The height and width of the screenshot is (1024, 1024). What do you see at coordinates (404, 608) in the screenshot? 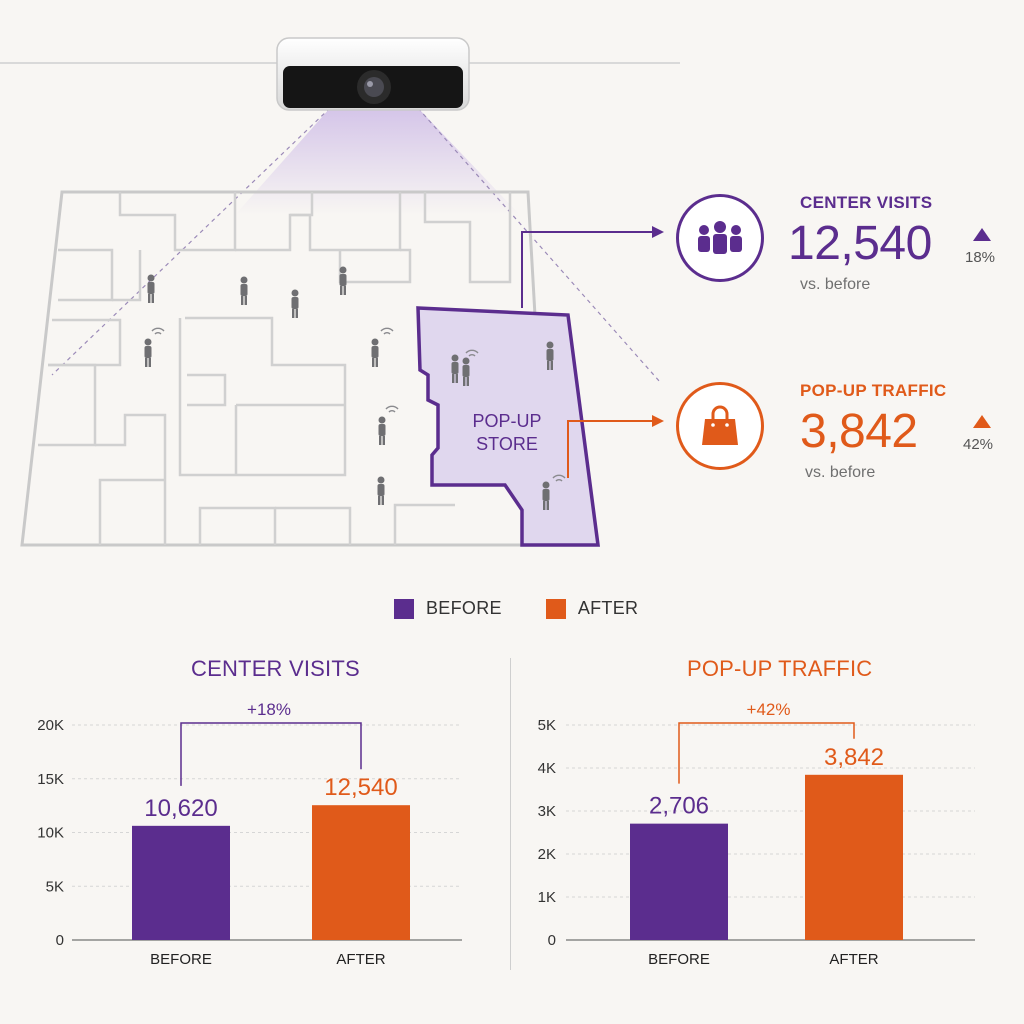
I see `legend-swatch-before` at bounding box center [404, 608].